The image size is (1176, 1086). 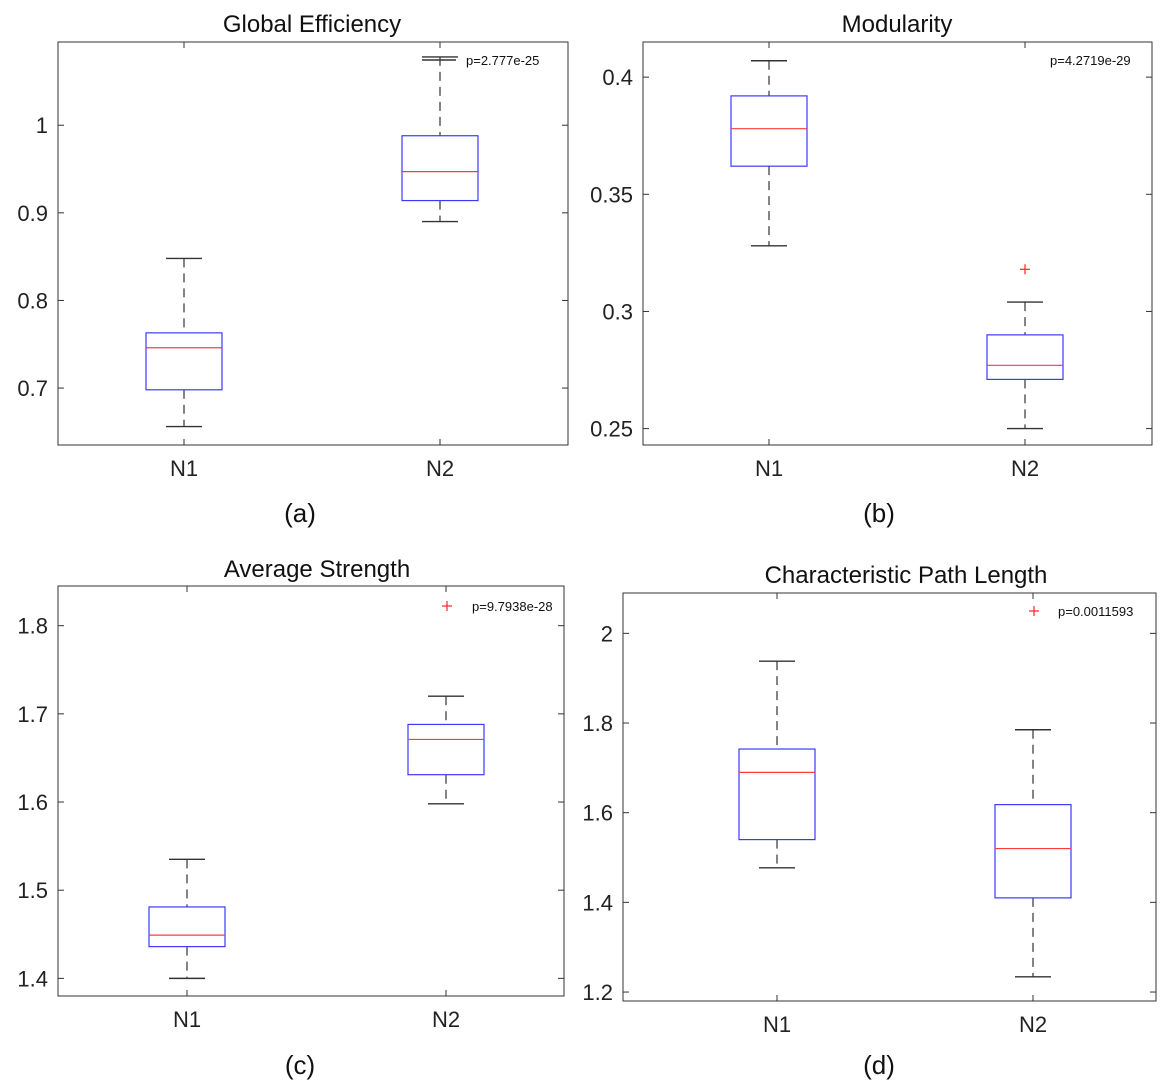 What do you see at coordinates (617, 77) in the screenshot?
I see `y-tick-label: 0.4` at bounding box center [617, 77].